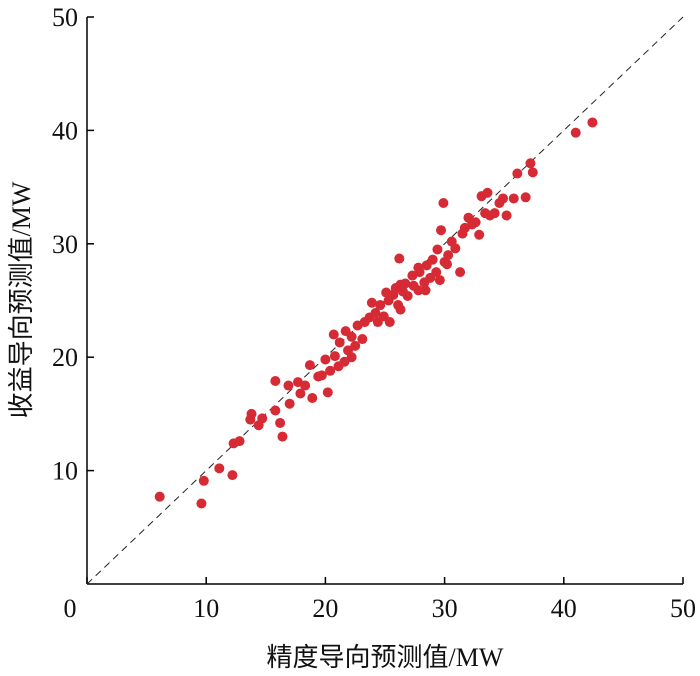 Image resolution: width=700 pixels, height=676 pixels. Describe the element at coordinates (564, 608) in the screenshot. I see `x-tick-label: 40` at that location.